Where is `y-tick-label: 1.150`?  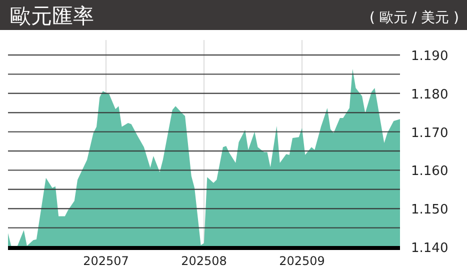
y-tick-label: 1.150 is located at coordinates (429, 210).